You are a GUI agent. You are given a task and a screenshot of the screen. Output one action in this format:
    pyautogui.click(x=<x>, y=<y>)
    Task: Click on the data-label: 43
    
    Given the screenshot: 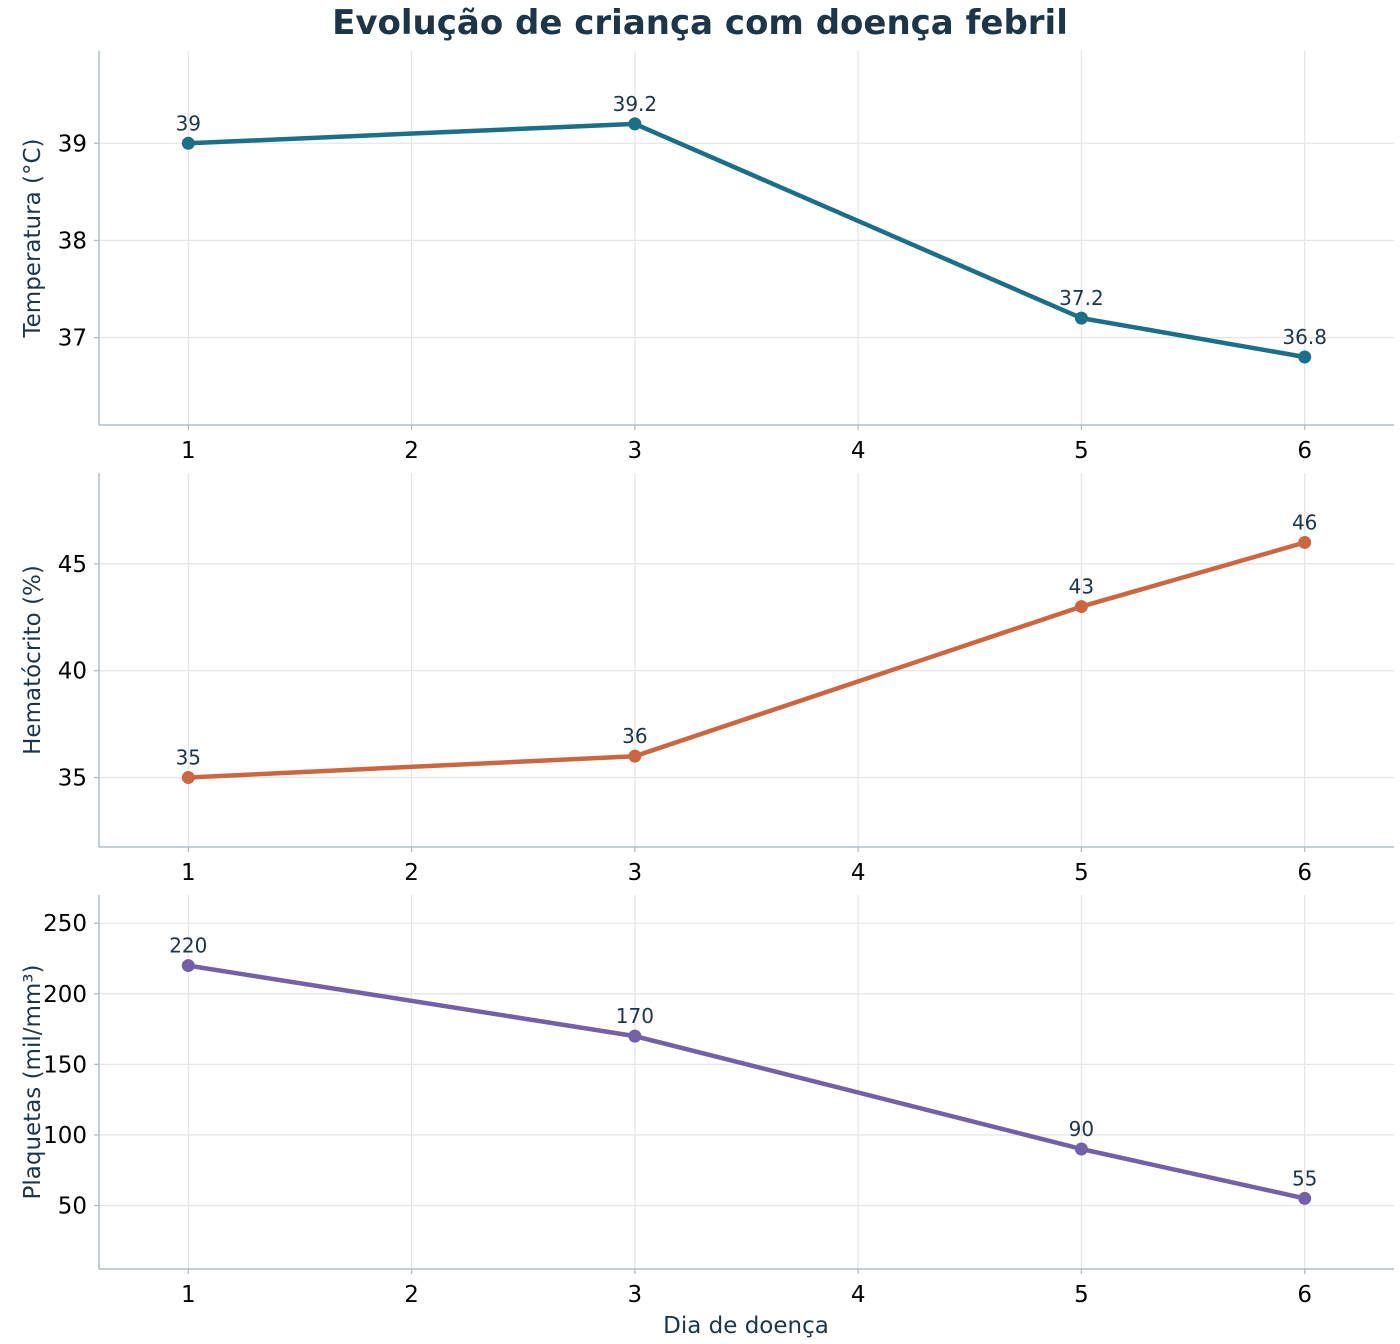 What is the action you would take?
    pyautogui.click(x=1081, y=587)
    